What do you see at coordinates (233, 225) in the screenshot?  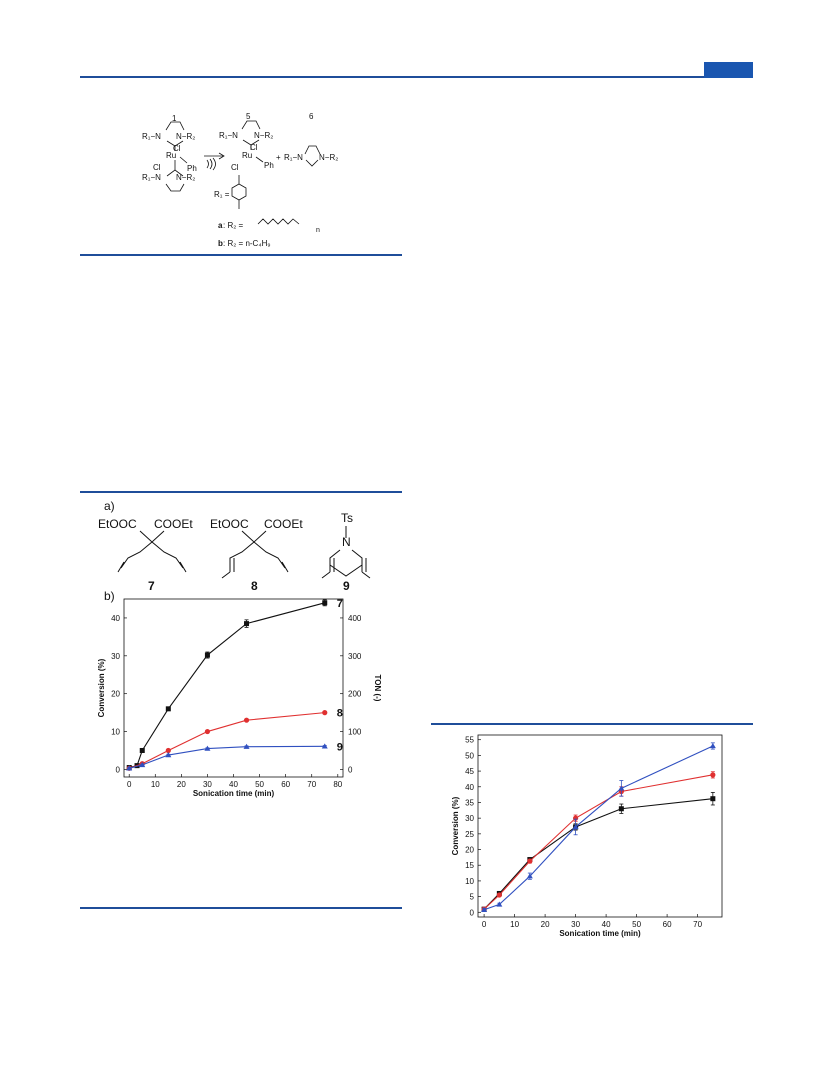 I see `a-definition: : R₂ =` at bounding box center [233, 225].